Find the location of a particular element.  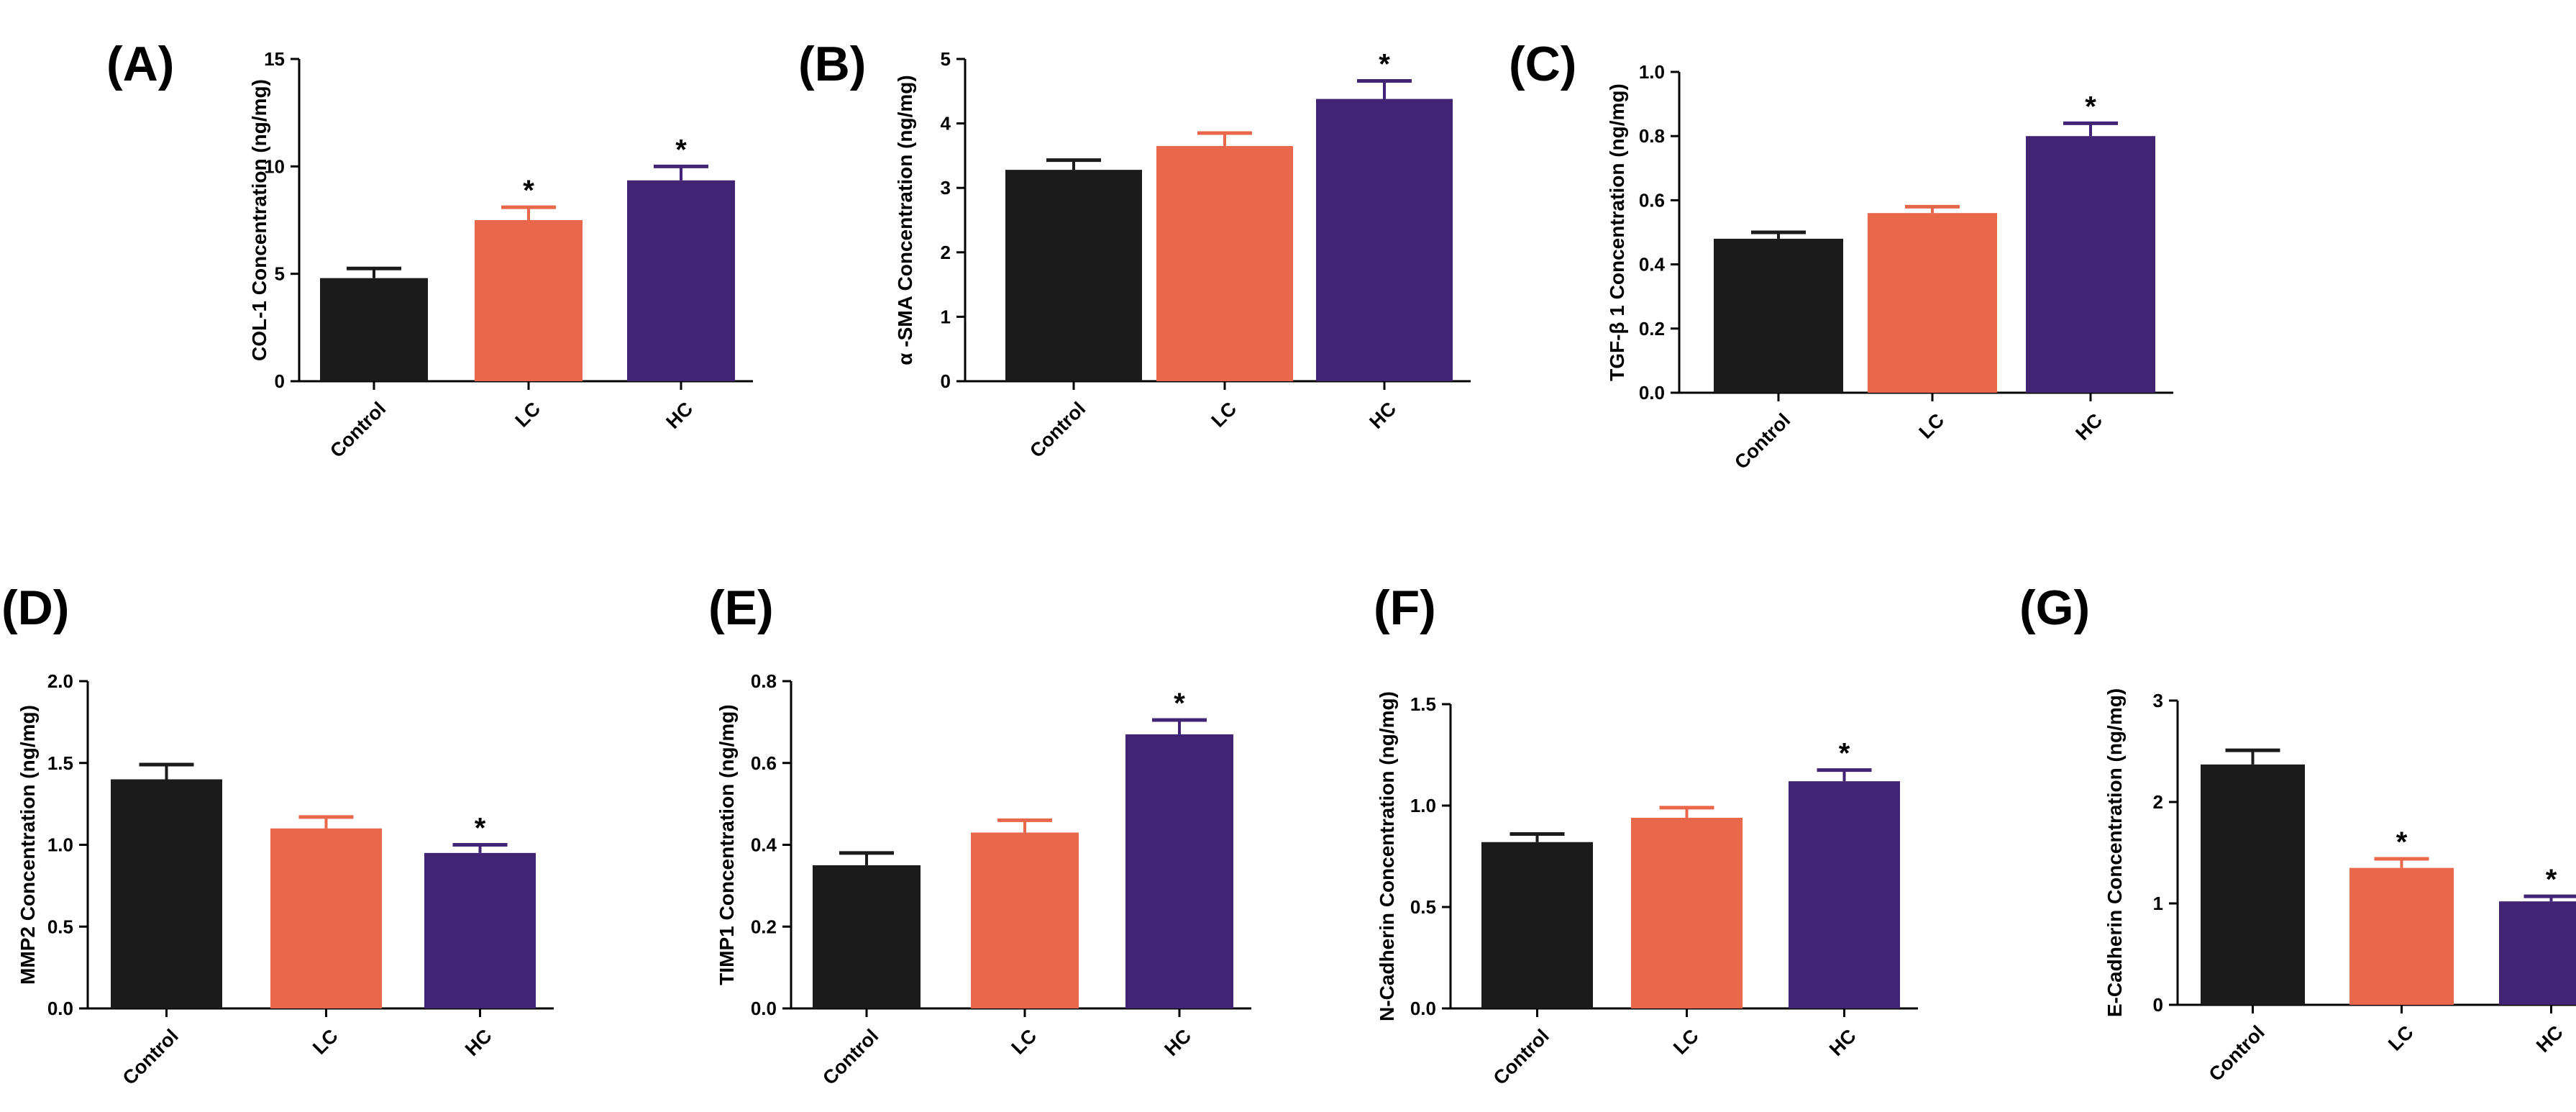

panel-label: (F) is located at coordinates (1405, 607).